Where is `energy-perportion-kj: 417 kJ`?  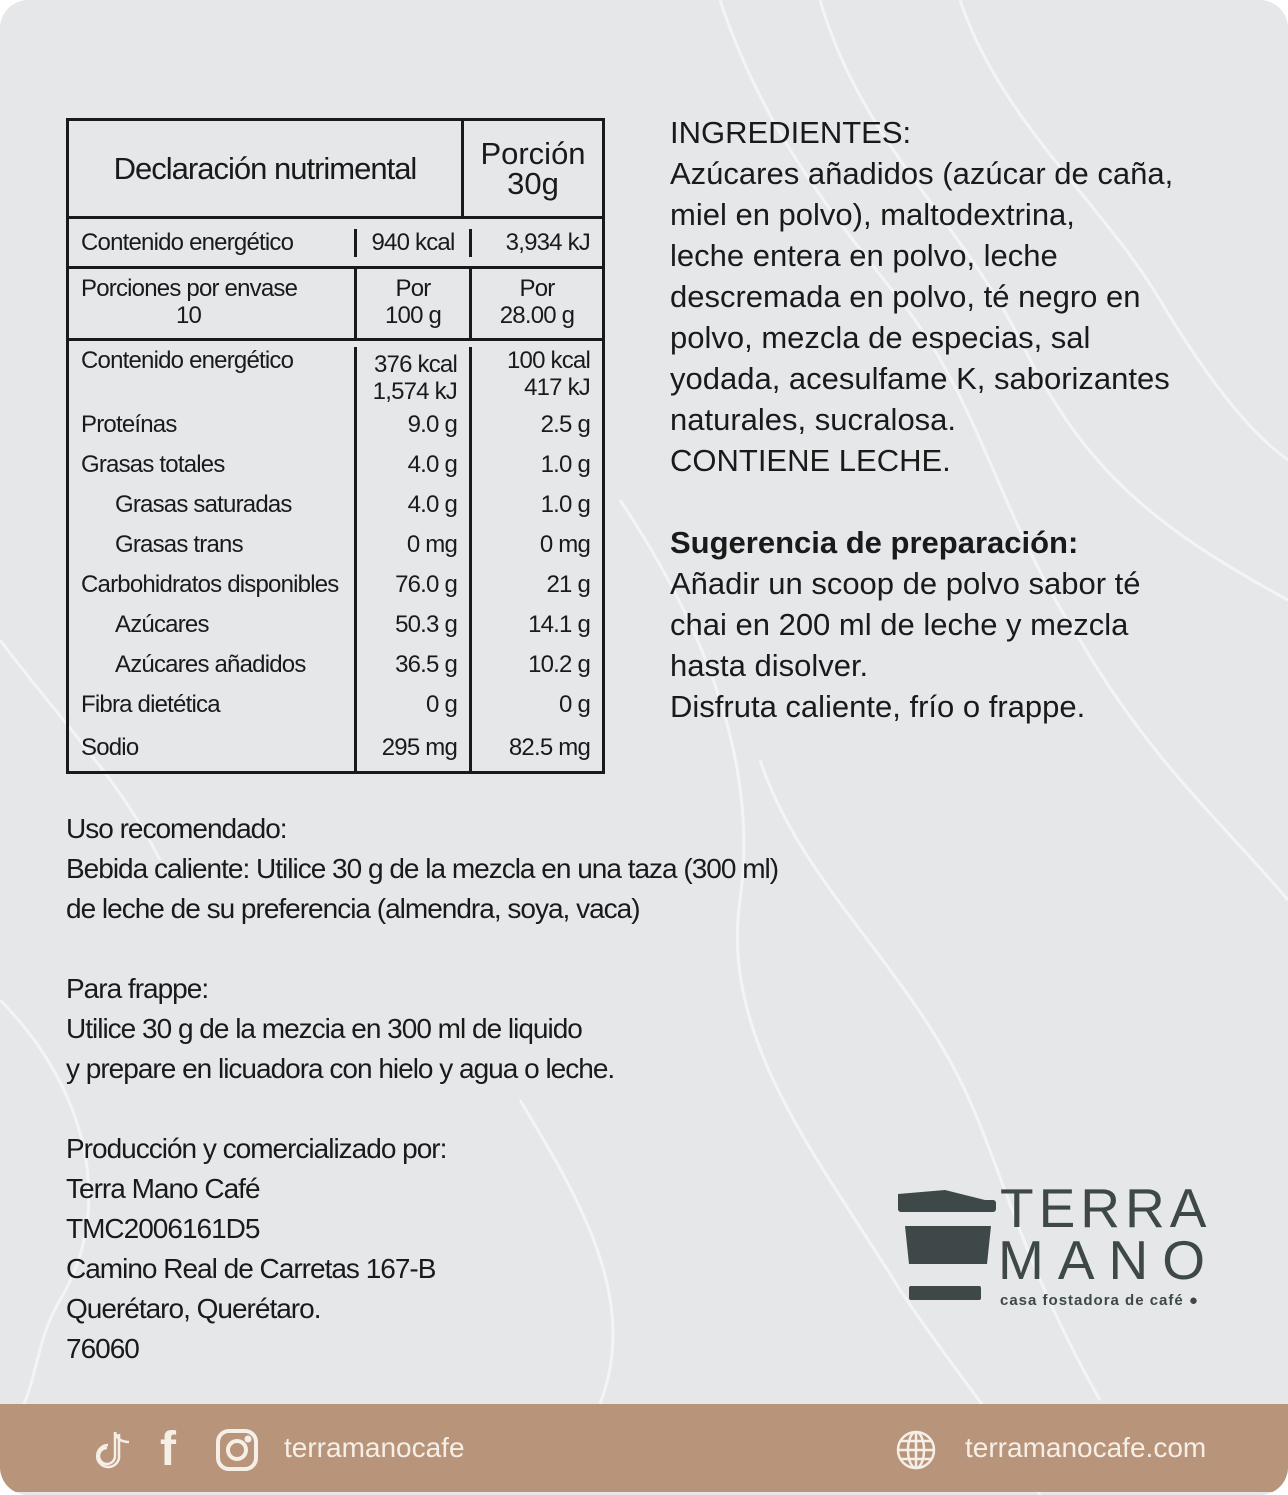
energy-perportion-kj: 417 kJ is located at coordinates (557, 387).